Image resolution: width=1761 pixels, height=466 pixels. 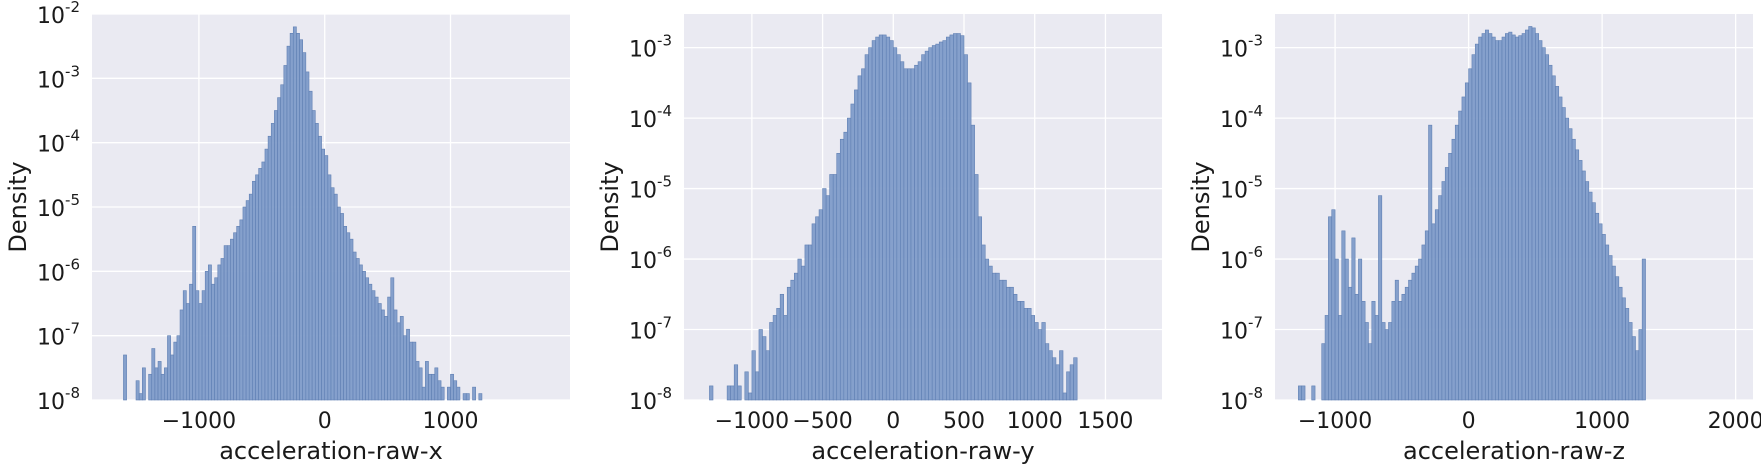 I want to click on x-tick-label: 0, so click(x=325, y=421).